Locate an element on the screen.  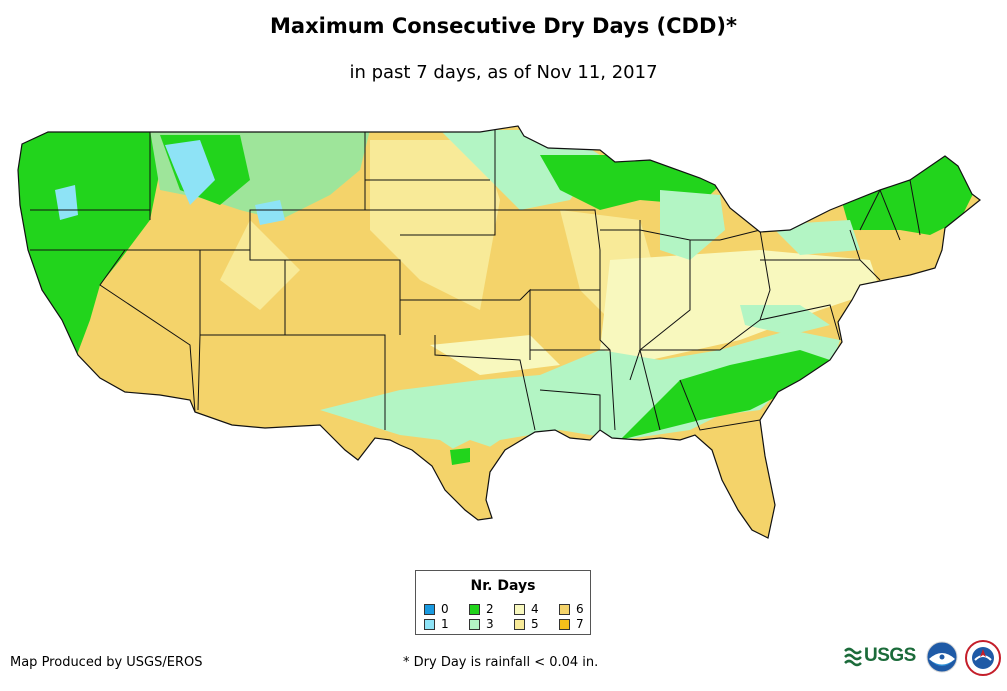
zone-2-days-new-england is located at coordinates (907, 192).